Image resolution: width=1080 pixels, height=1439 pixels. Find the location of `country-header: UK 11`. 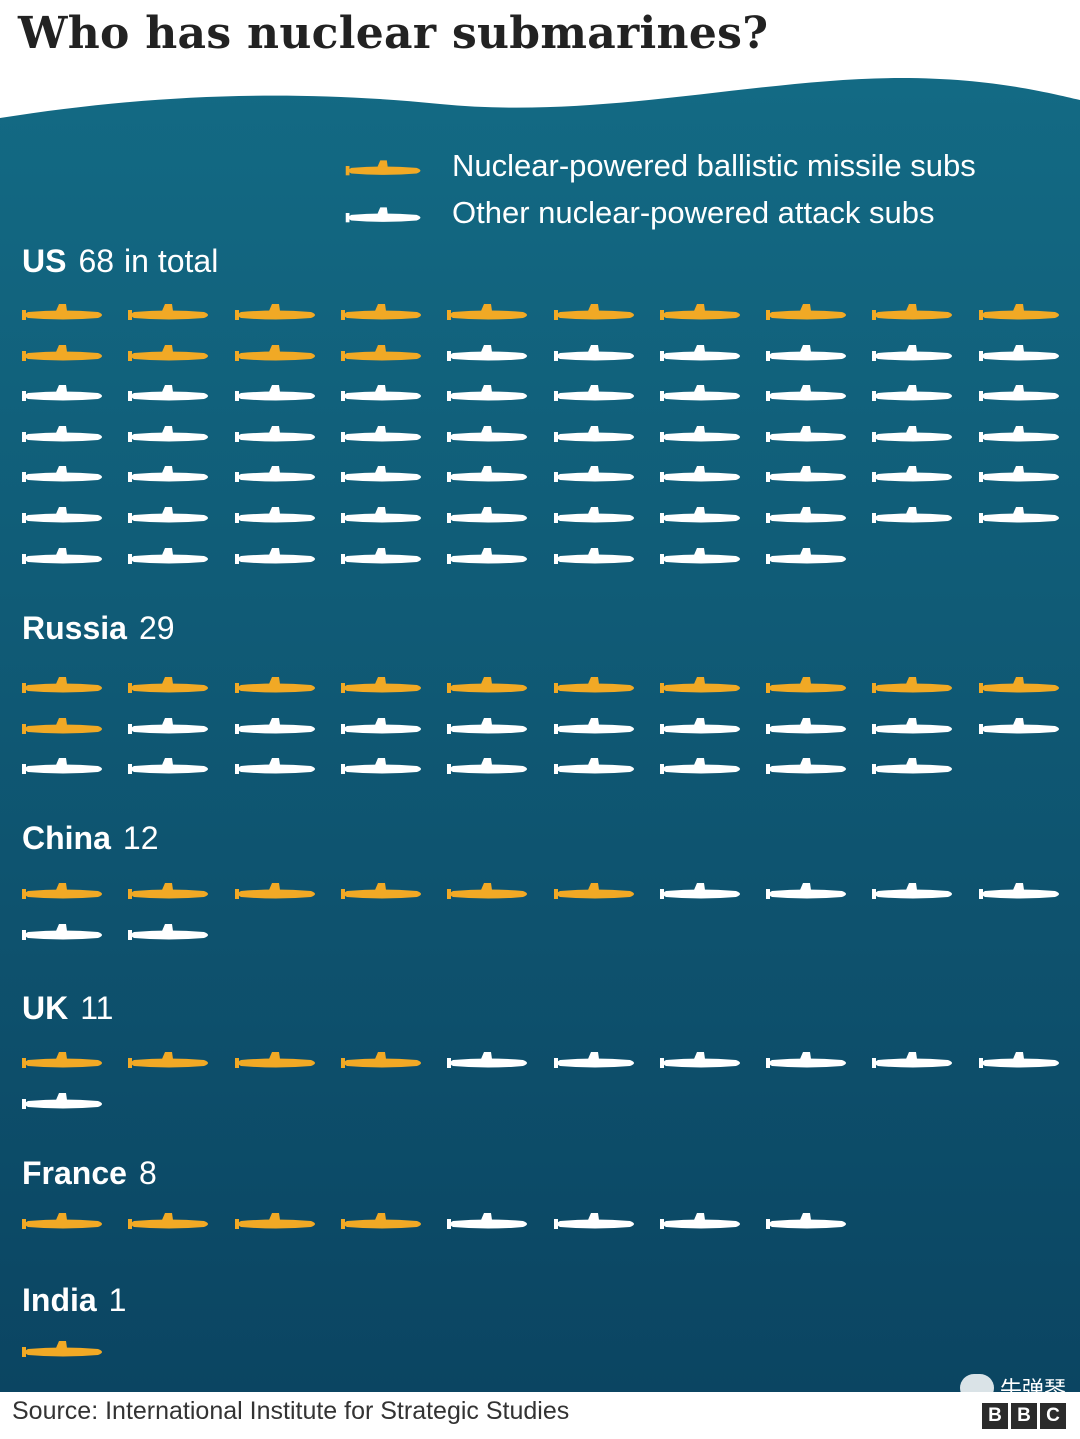

country-header: UK 11 is located at coordinates (67, 1008).